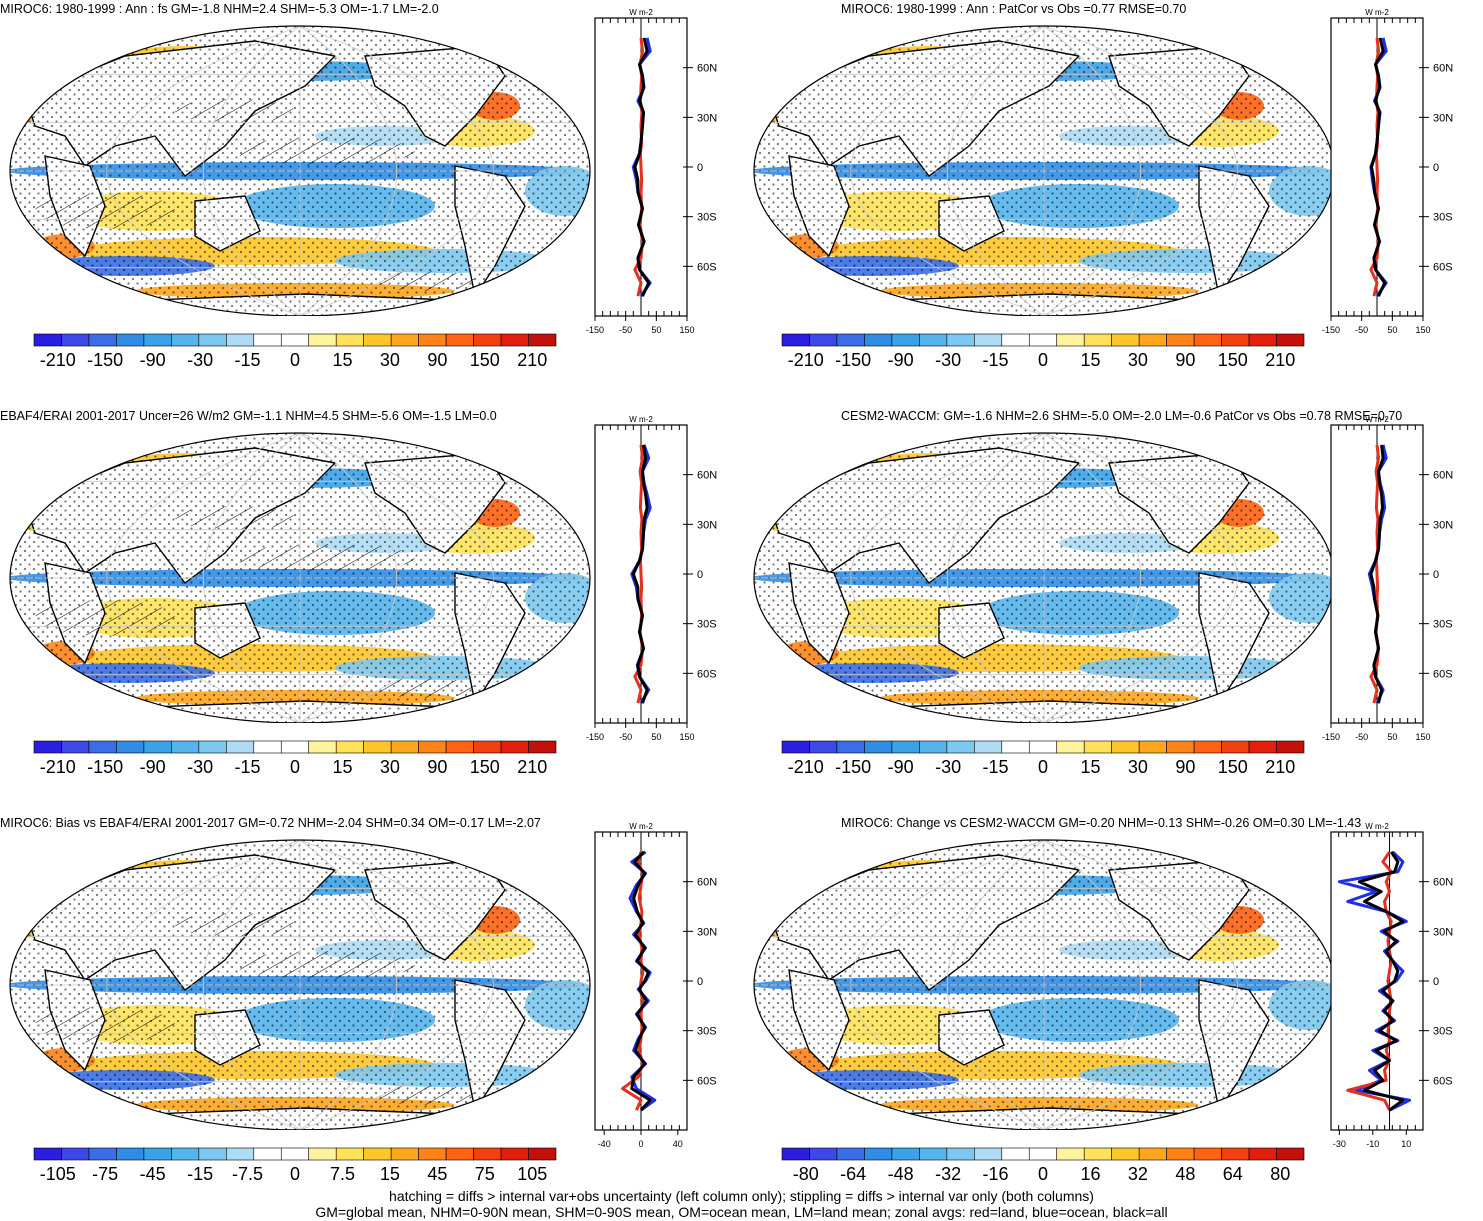  I want to click on colorbar-label: -90, so click(900, 767).